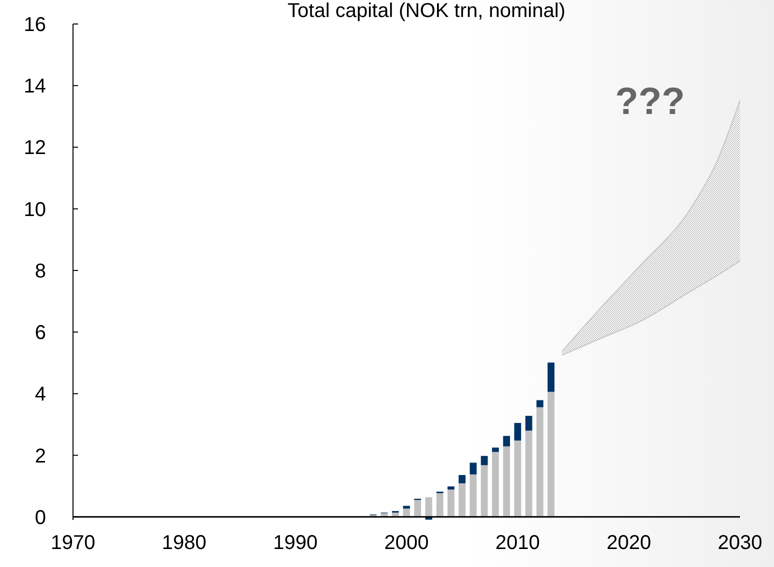  Describe the element at coordinates (184, 543) in the screenshot. I see `x-tick-label: 1980` at that location.